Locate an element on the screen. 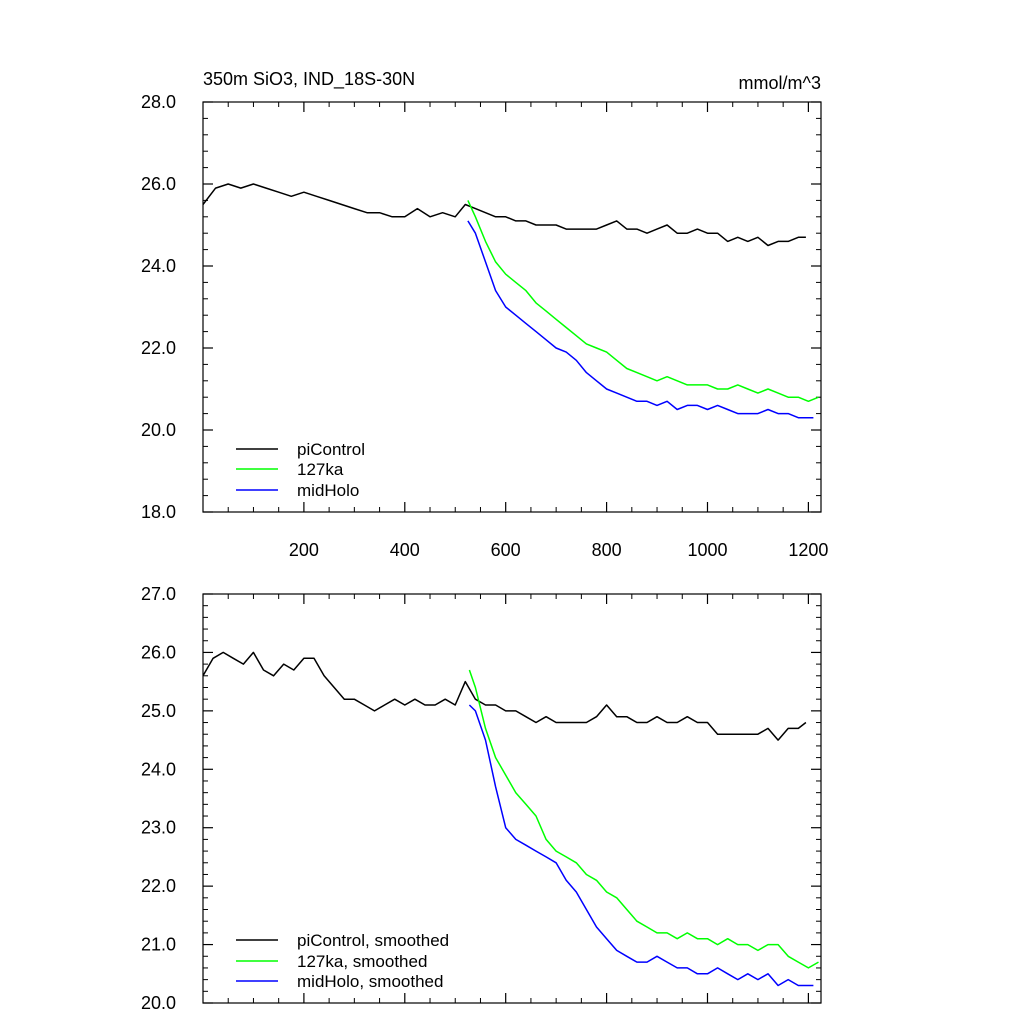  series-line-midholo is located at coordinates (640, 319).